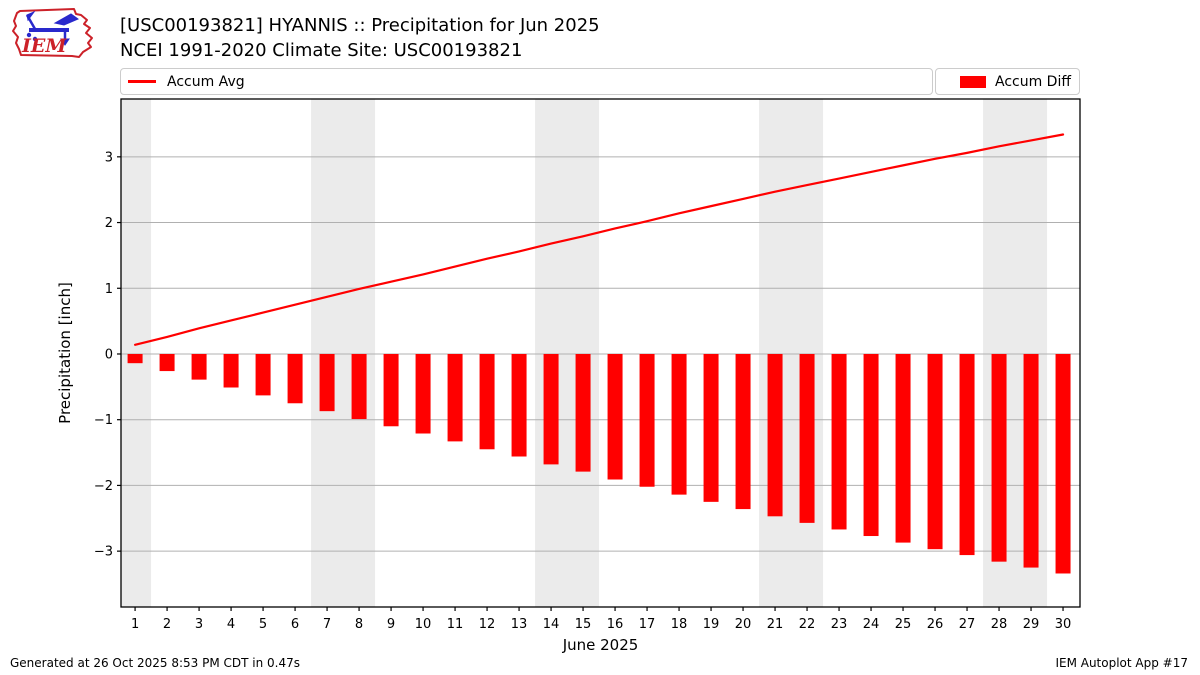 The image size is (1200, 675). I want to click on y-axis-label: Precipitation [inch], so click(65, 353).